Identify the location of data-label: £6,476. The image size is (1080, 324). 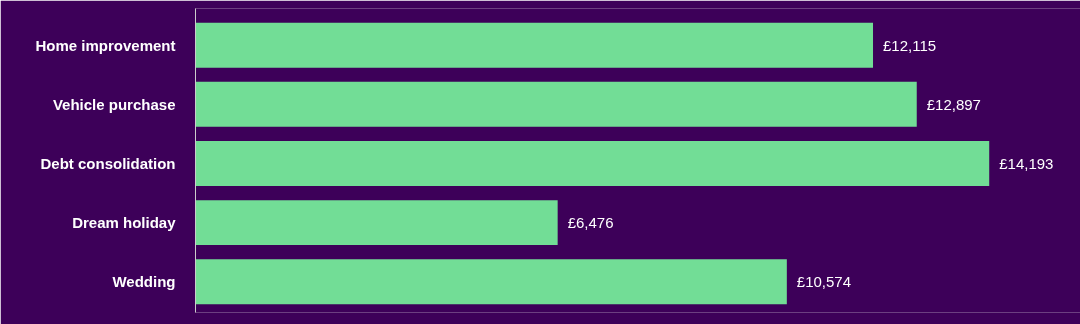
(590, 223).